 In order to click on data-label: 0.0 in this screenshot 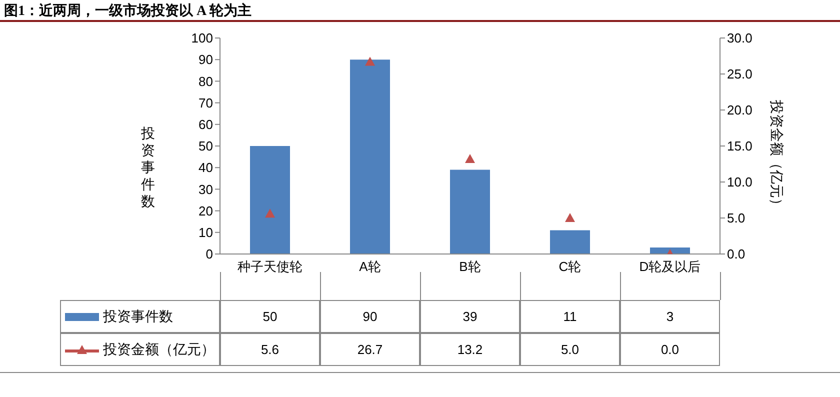, I will do `click(670, 349)`.